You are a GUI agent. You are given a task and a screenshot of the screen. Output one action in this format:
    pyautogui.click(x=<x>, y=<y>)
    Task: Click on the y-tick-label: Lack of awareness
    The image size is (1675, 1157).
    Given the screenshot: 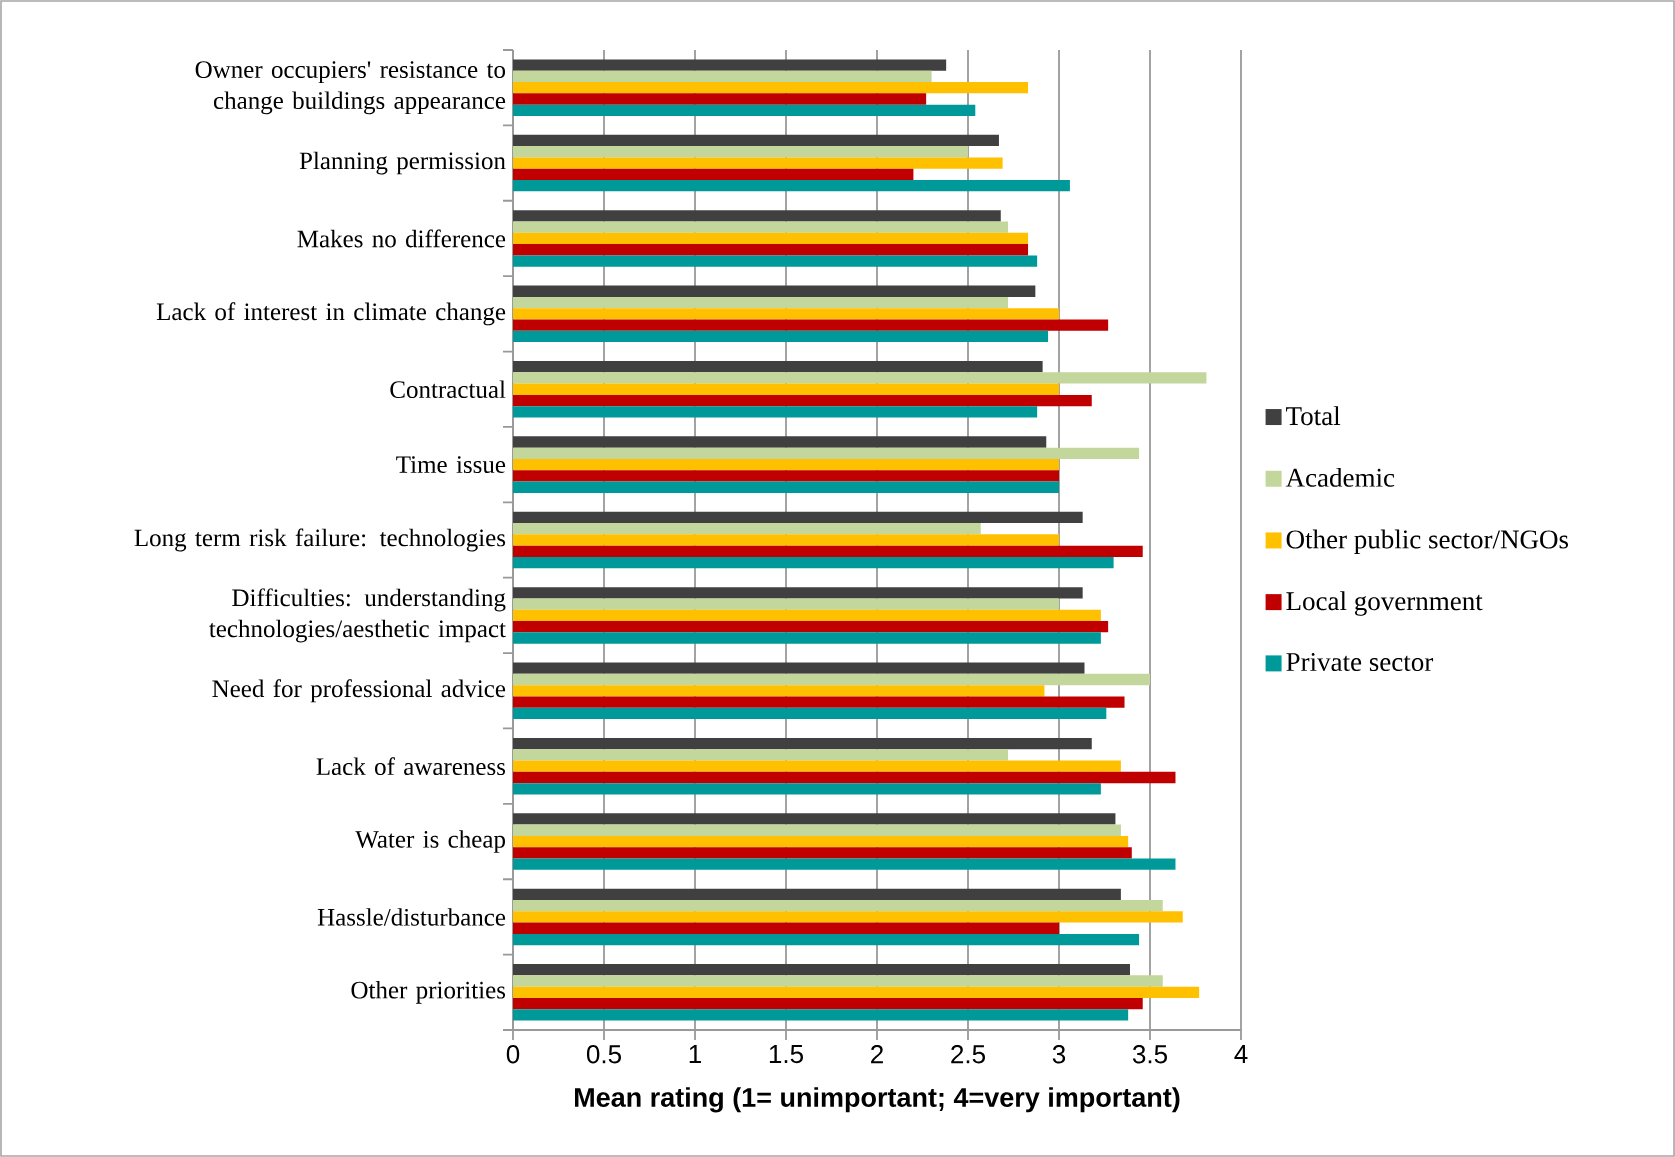 What is the action you would take?
    pyautogui.click(x=411, y=766)
    